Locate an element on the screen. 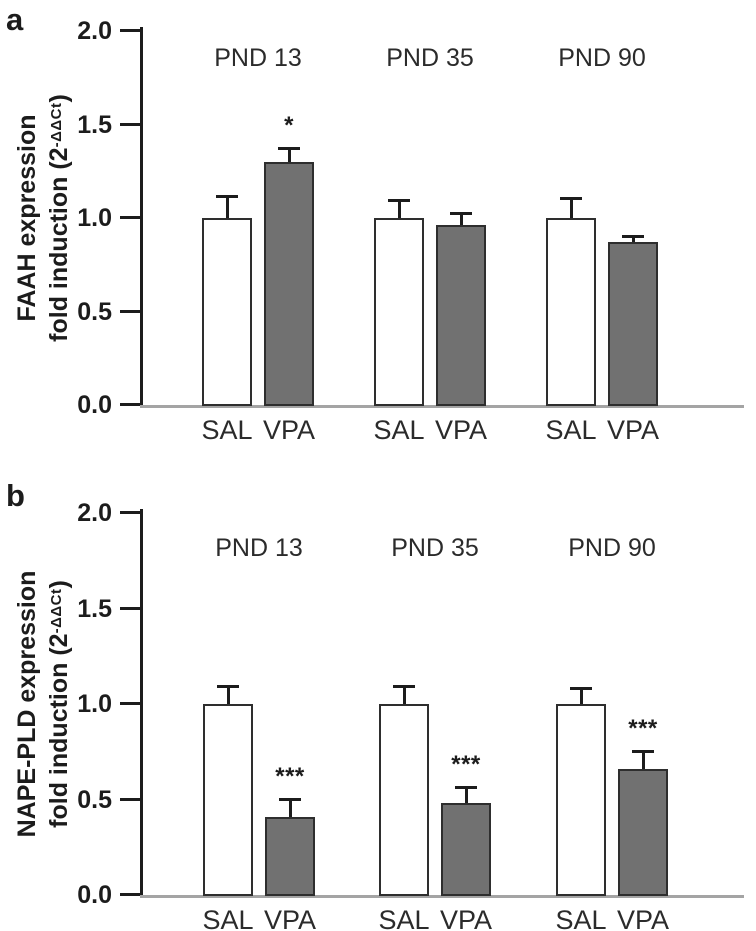 Image resolution: width=756 pixels, height=931 pixels. panel-letter-b: b is located at coordinates (15, 495).